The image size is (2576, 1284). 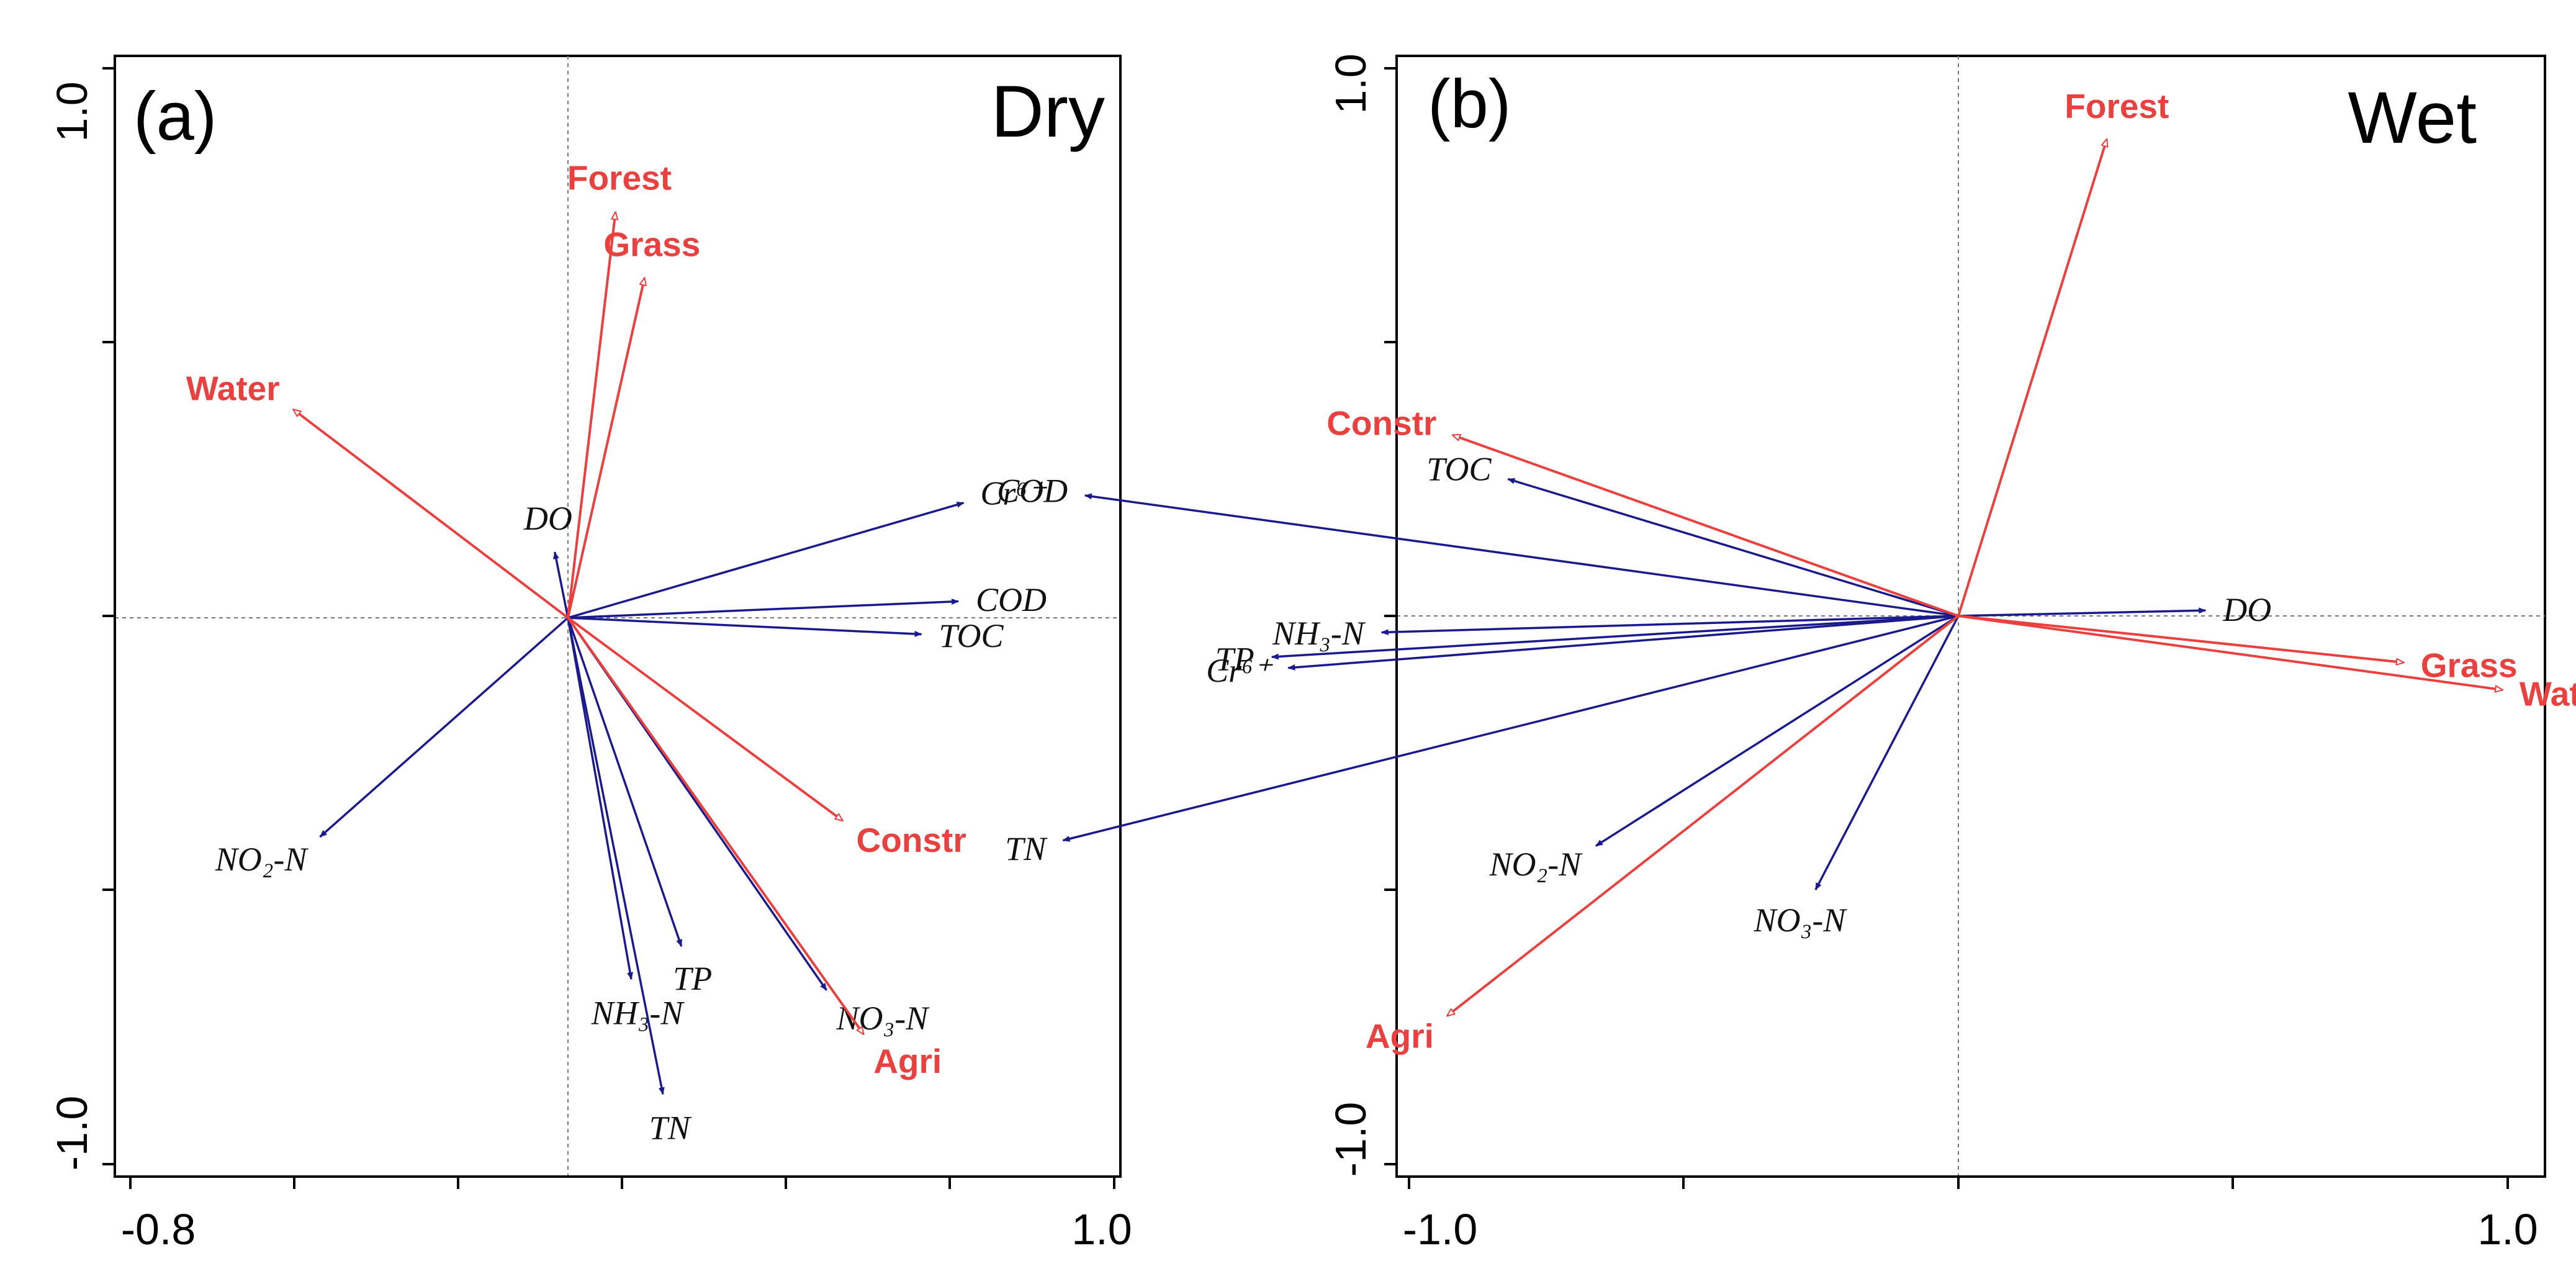 I want to click on wet-resp-label-cod: COD, so click(x=1032, y=490).